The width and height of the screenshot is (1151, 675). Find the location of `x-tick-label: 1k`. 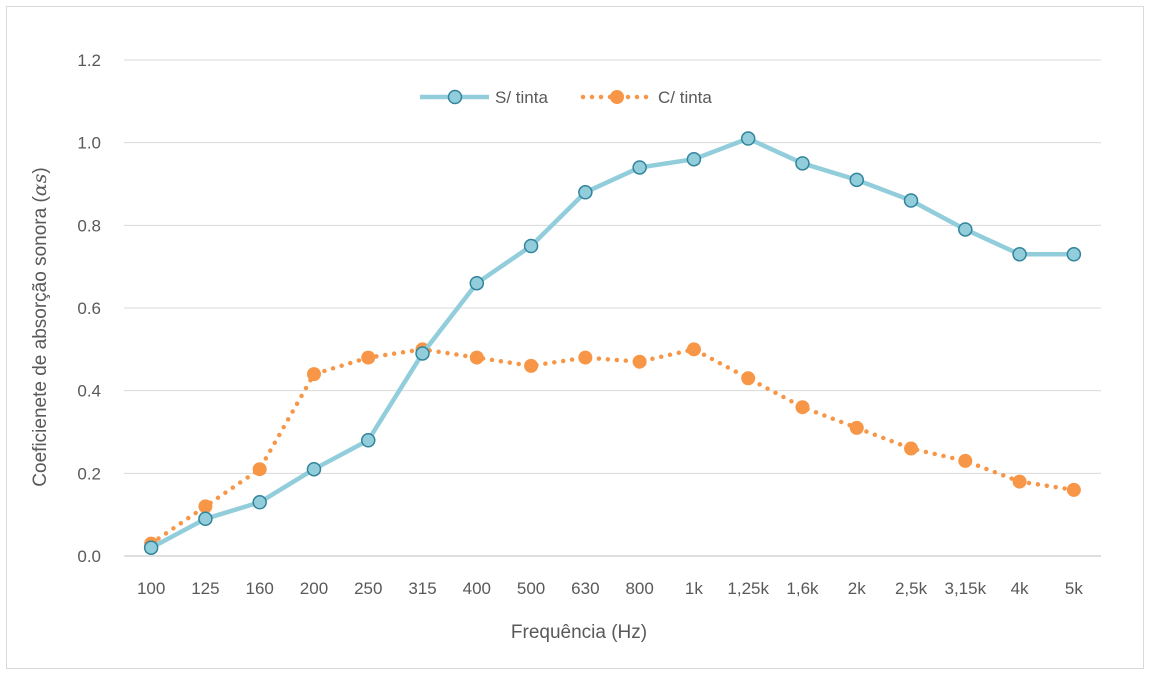

x-tick-label: 1k is located at coordinates (694, 588).